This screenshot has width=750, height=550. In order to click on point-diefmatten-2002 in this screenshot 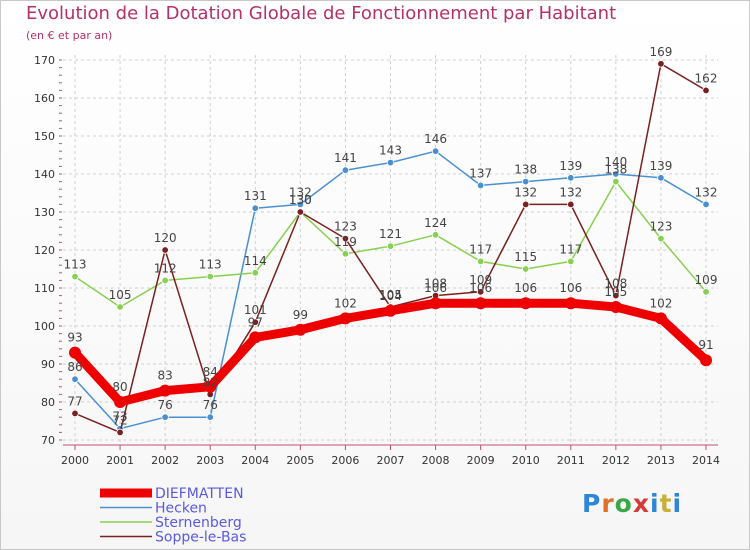, I will do `click(165, 390)`.